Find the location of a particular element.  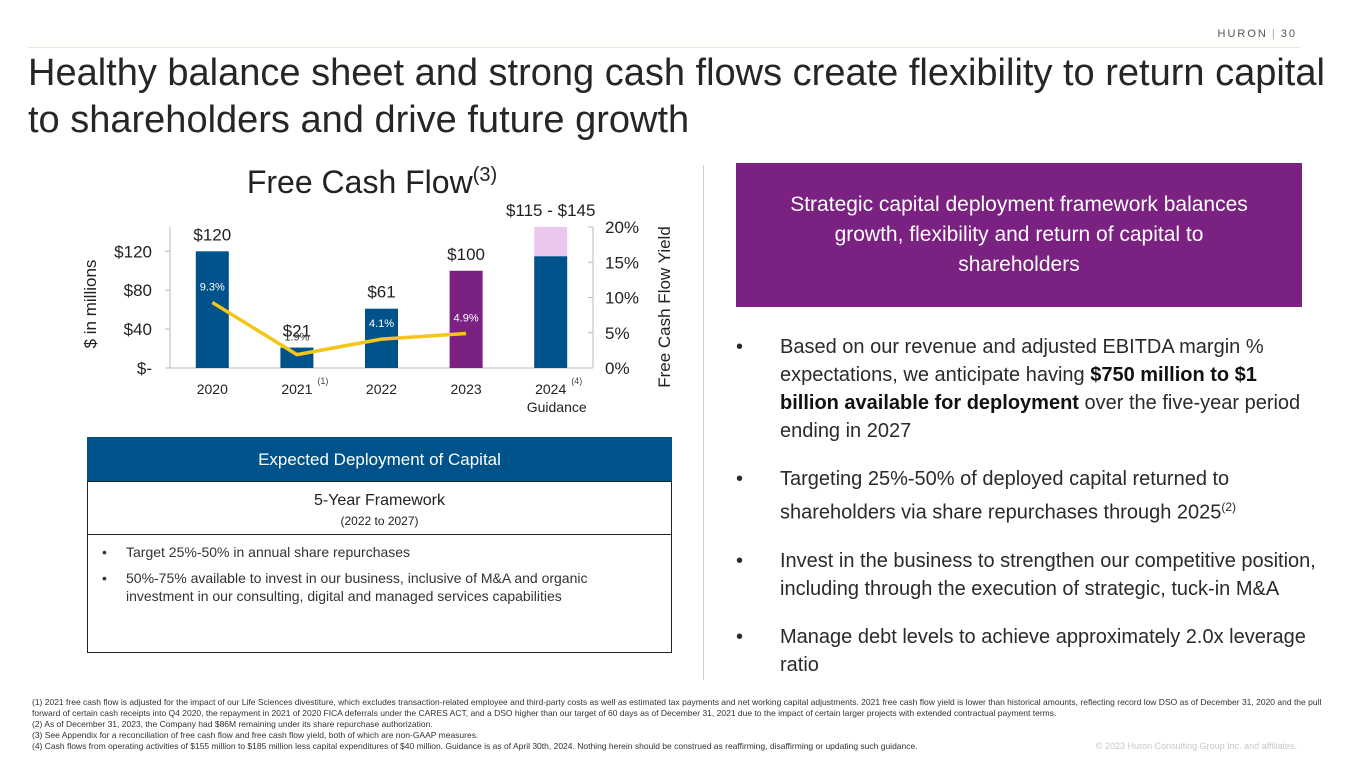

y2-axis-label: Free Cash Flow Yield is located at coordinates (664, 307).